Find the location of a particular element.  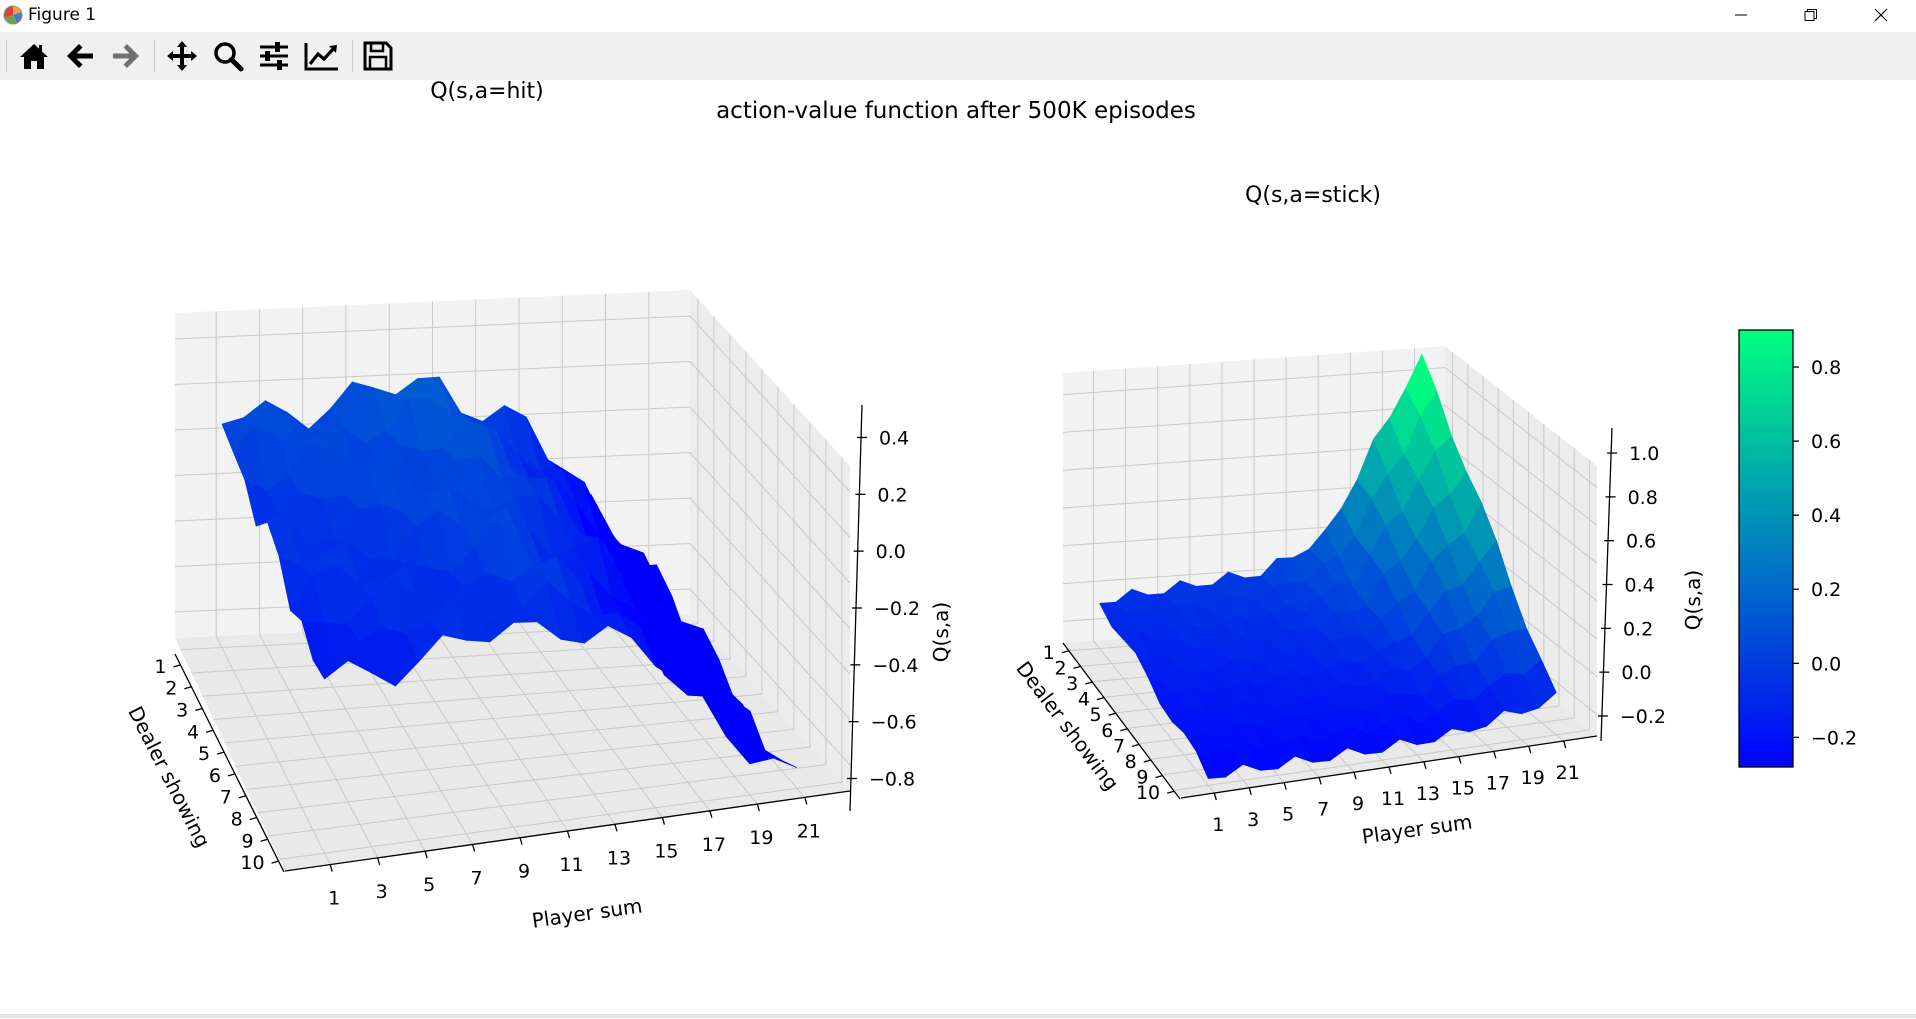

y-tick-label: 10 is located at coordinates (252, 863).